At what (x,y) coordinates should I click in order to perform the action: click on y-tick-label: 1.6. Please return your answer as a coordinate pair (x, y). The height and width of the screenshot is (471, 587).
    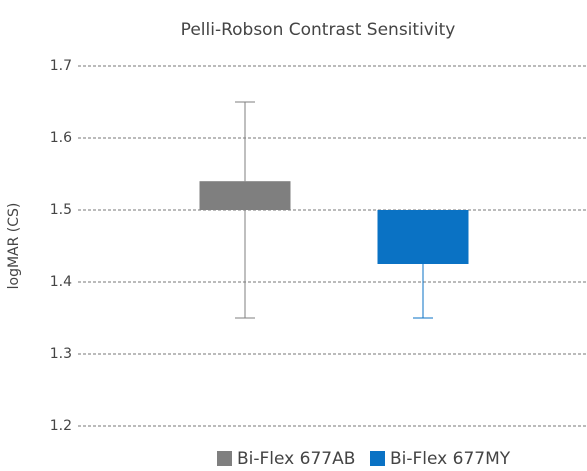
    Looking at the image, I should click on (61, 138).